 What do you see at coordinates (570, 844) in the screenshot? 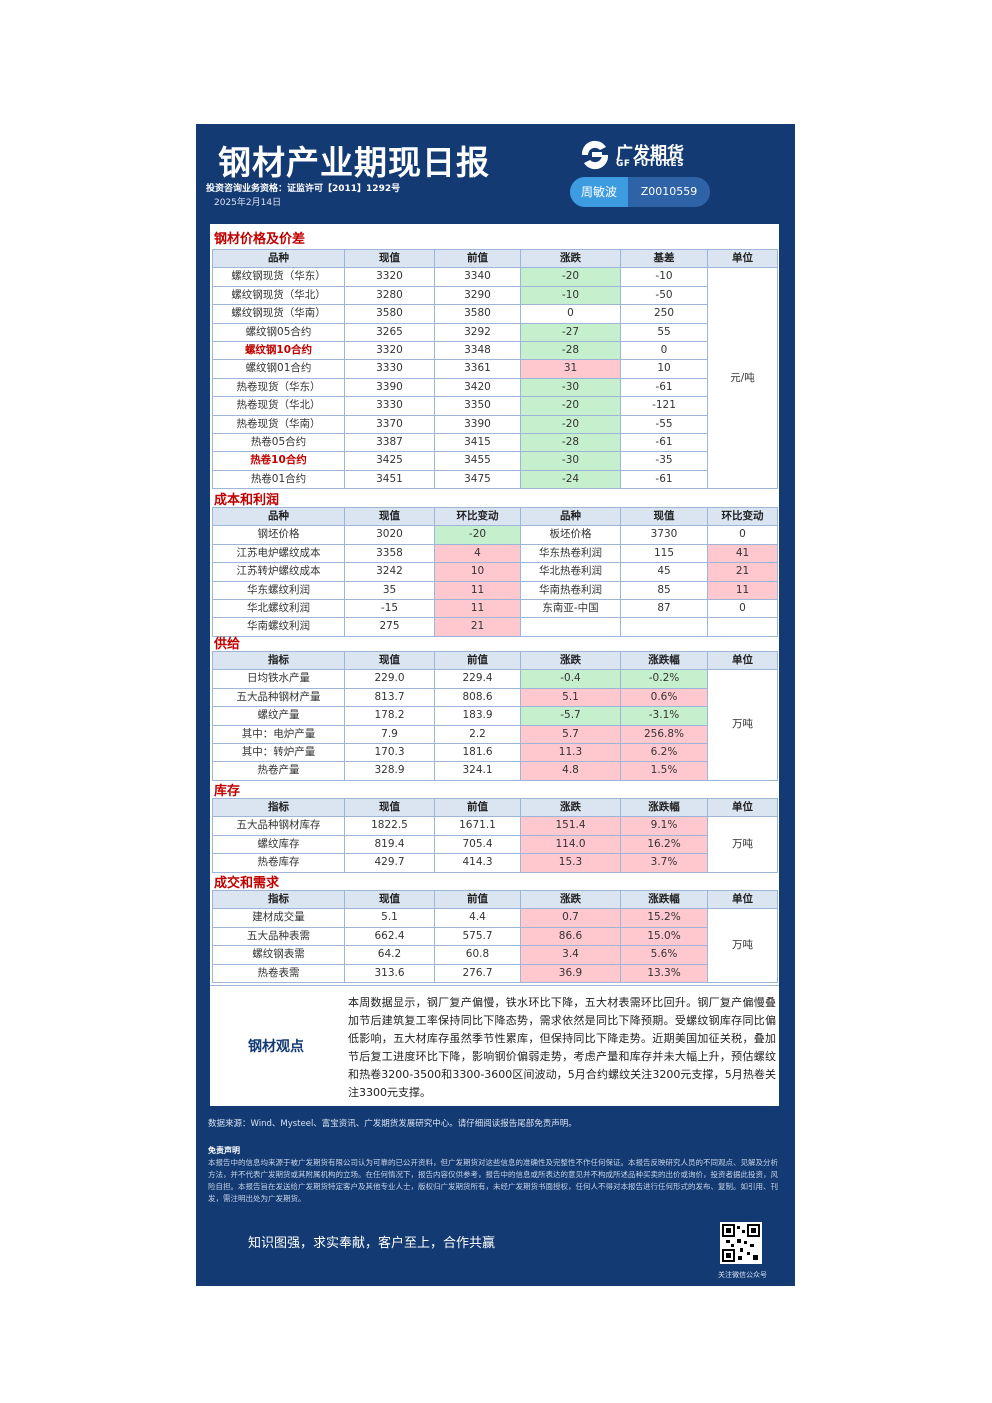
I see `table-cell: 114.0` at bounding box center [570, 844].